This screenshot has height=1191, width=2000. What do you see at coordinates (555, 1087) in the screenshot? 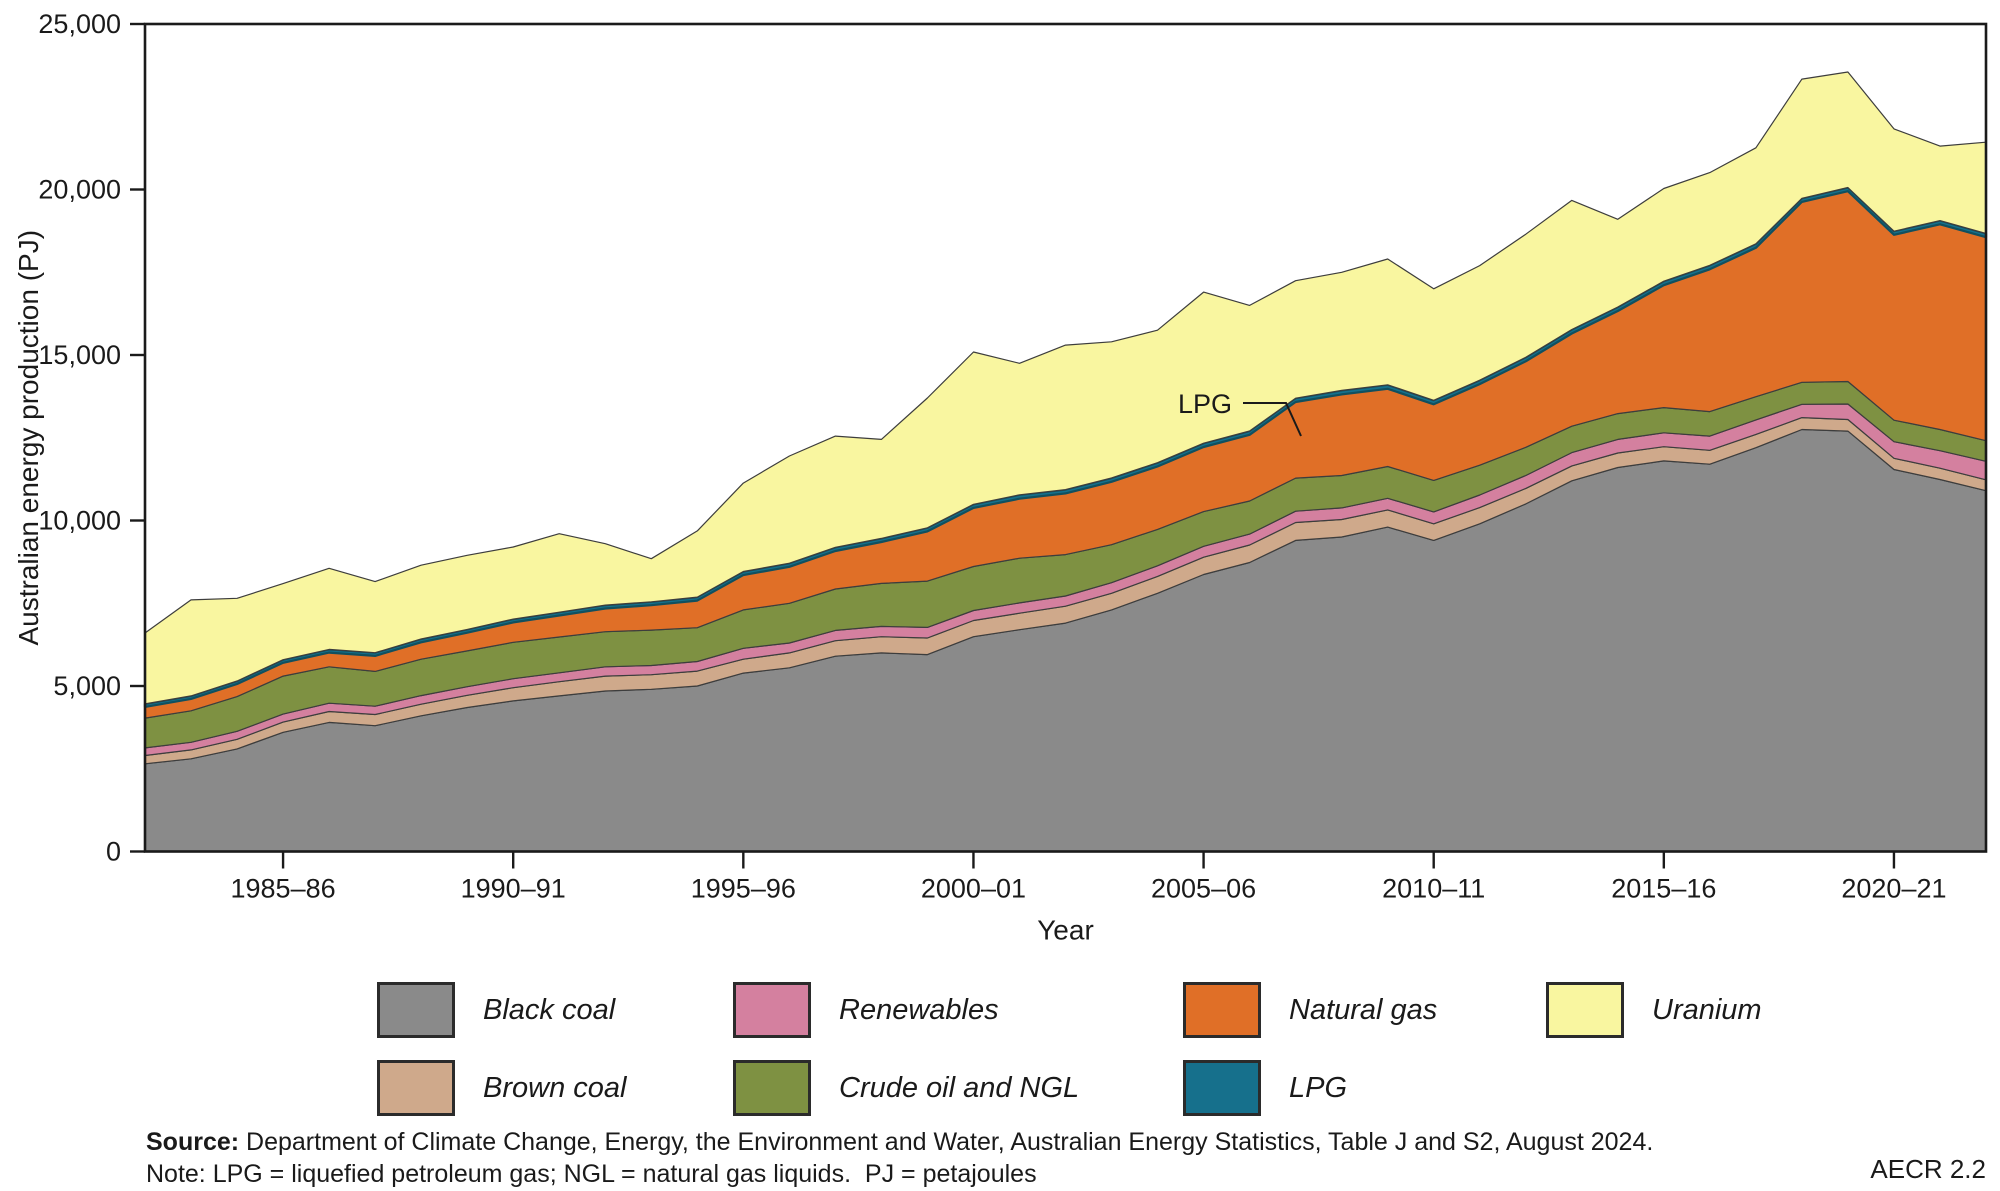
I see `legend-label: Brown coal` at bounding box center [555, 1087].